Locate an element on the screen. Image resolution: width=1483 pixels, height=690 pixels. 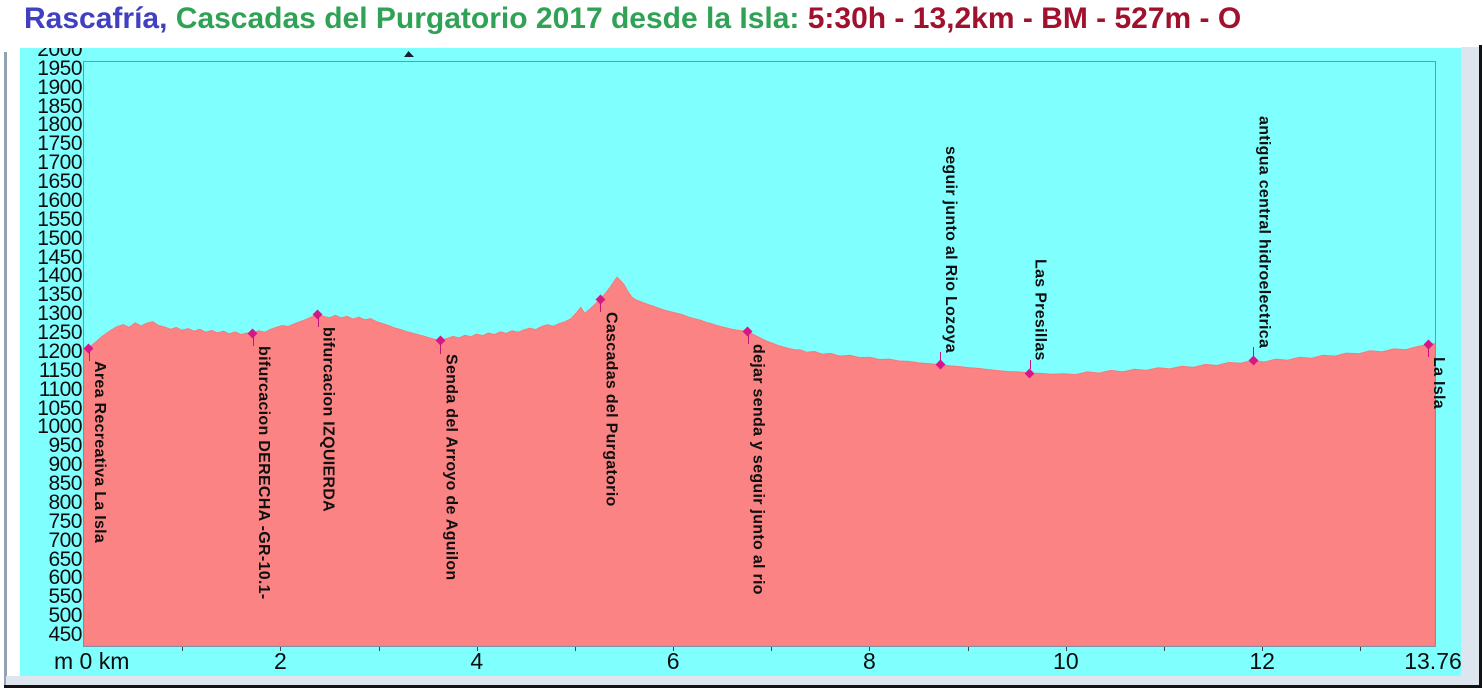
y-axis-label: 1200 is located at coordinates (59, 351).